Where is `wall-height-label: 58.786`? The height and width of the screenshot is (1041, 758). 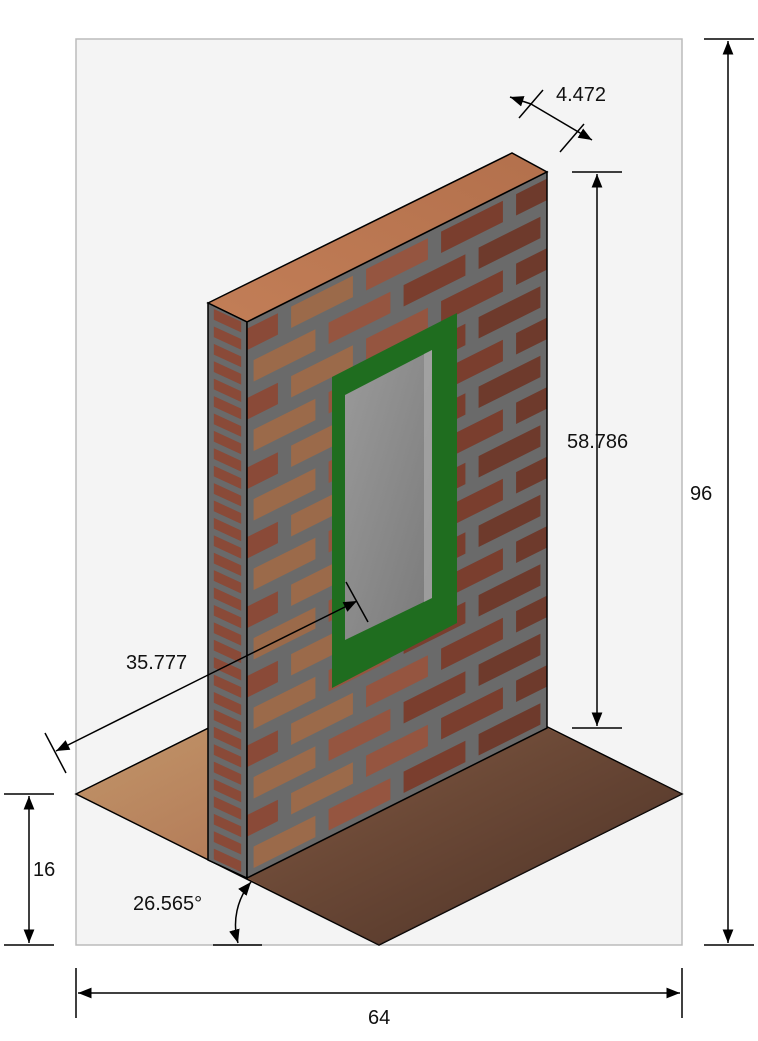 wall-height-label: 58.786 is located at coordinates (597, 442).